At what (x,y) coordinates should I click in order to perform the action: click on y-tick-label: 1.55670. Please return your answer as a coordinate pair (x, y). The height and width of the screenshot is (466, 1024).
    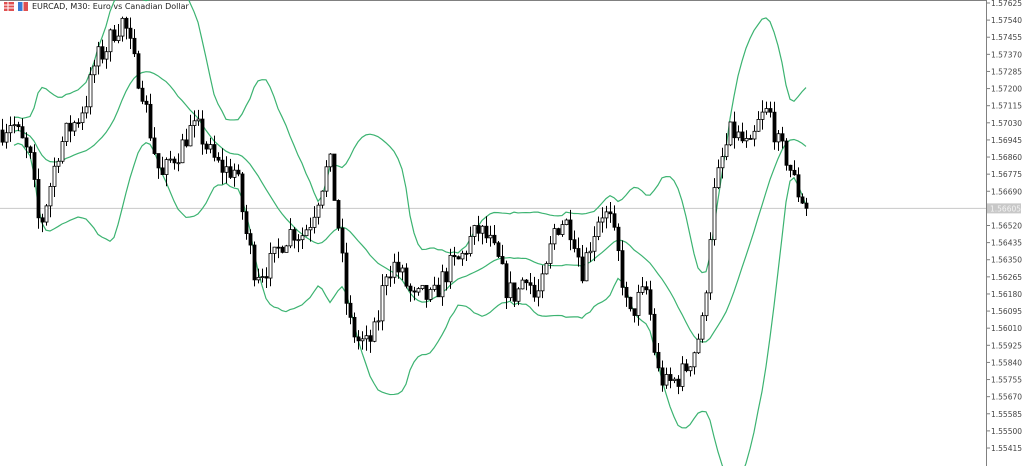
    Looking at the image, I should click on (1006, 397).